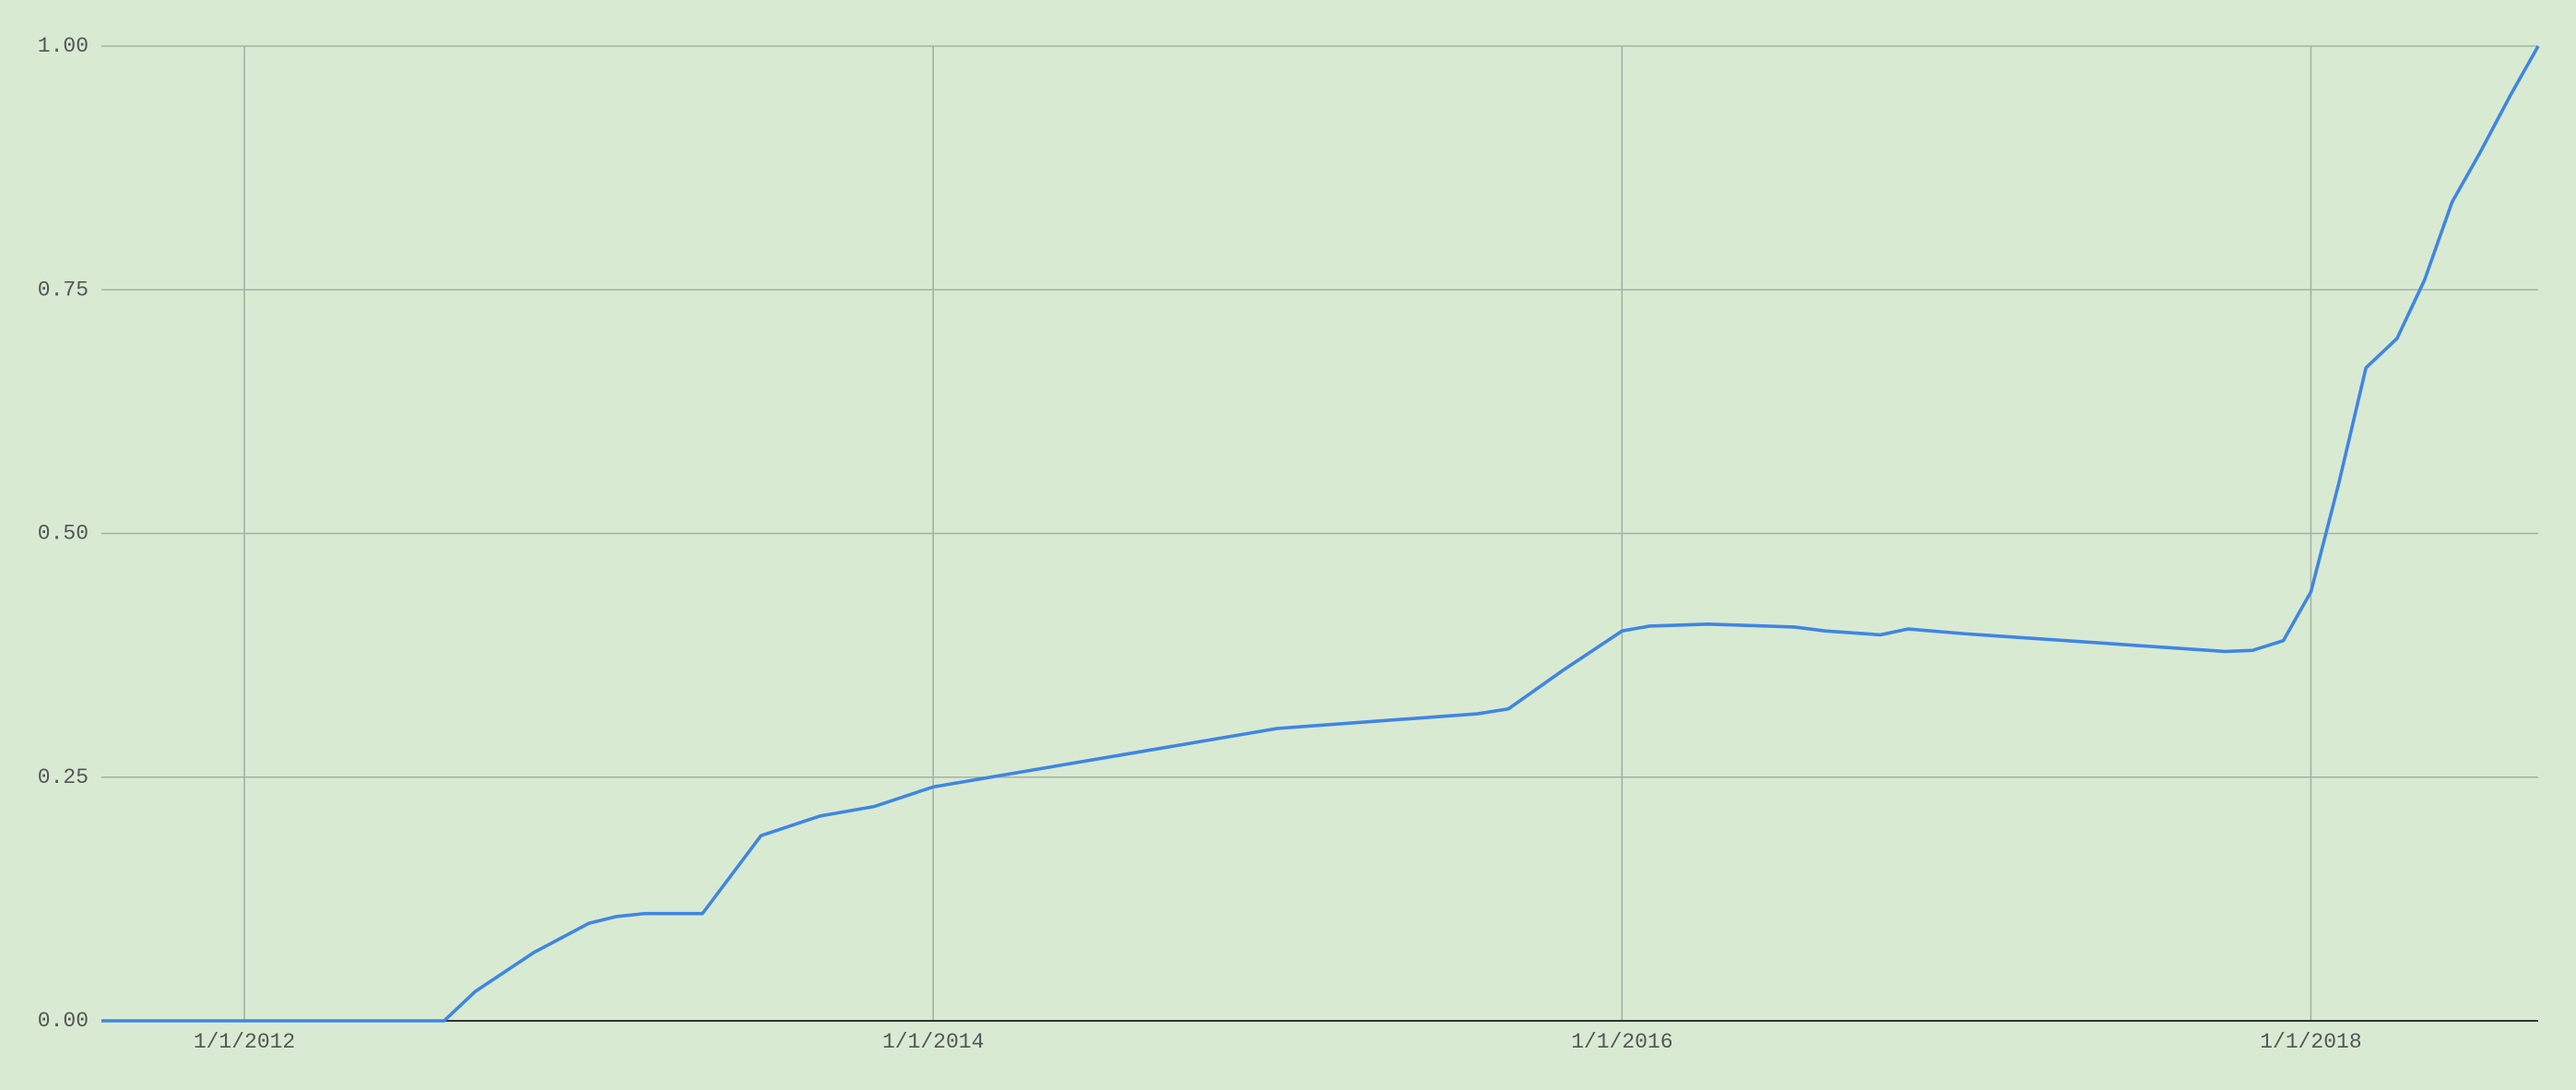 This screenshot has height=1090, width=2576. Describe the element at coordinates (63, 290) in the screenshot. I see `y-tick-label: 0.75` at that location.